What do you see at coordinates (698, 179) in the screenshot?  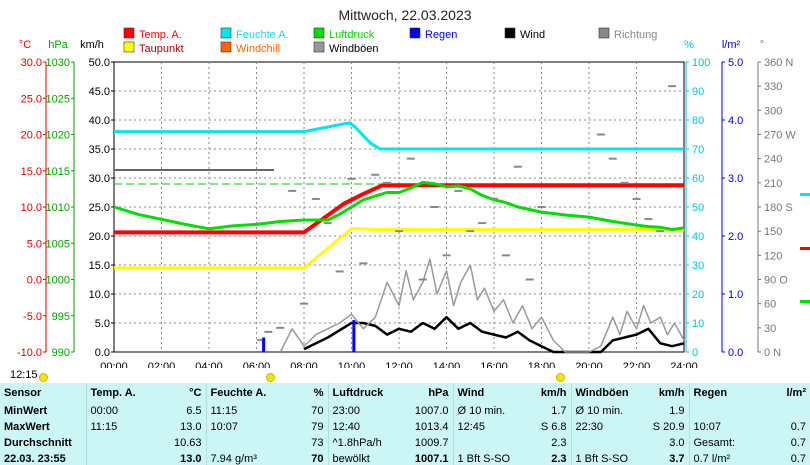 I see `humidity-tick-label: 60` at bounding box center [698, 179].